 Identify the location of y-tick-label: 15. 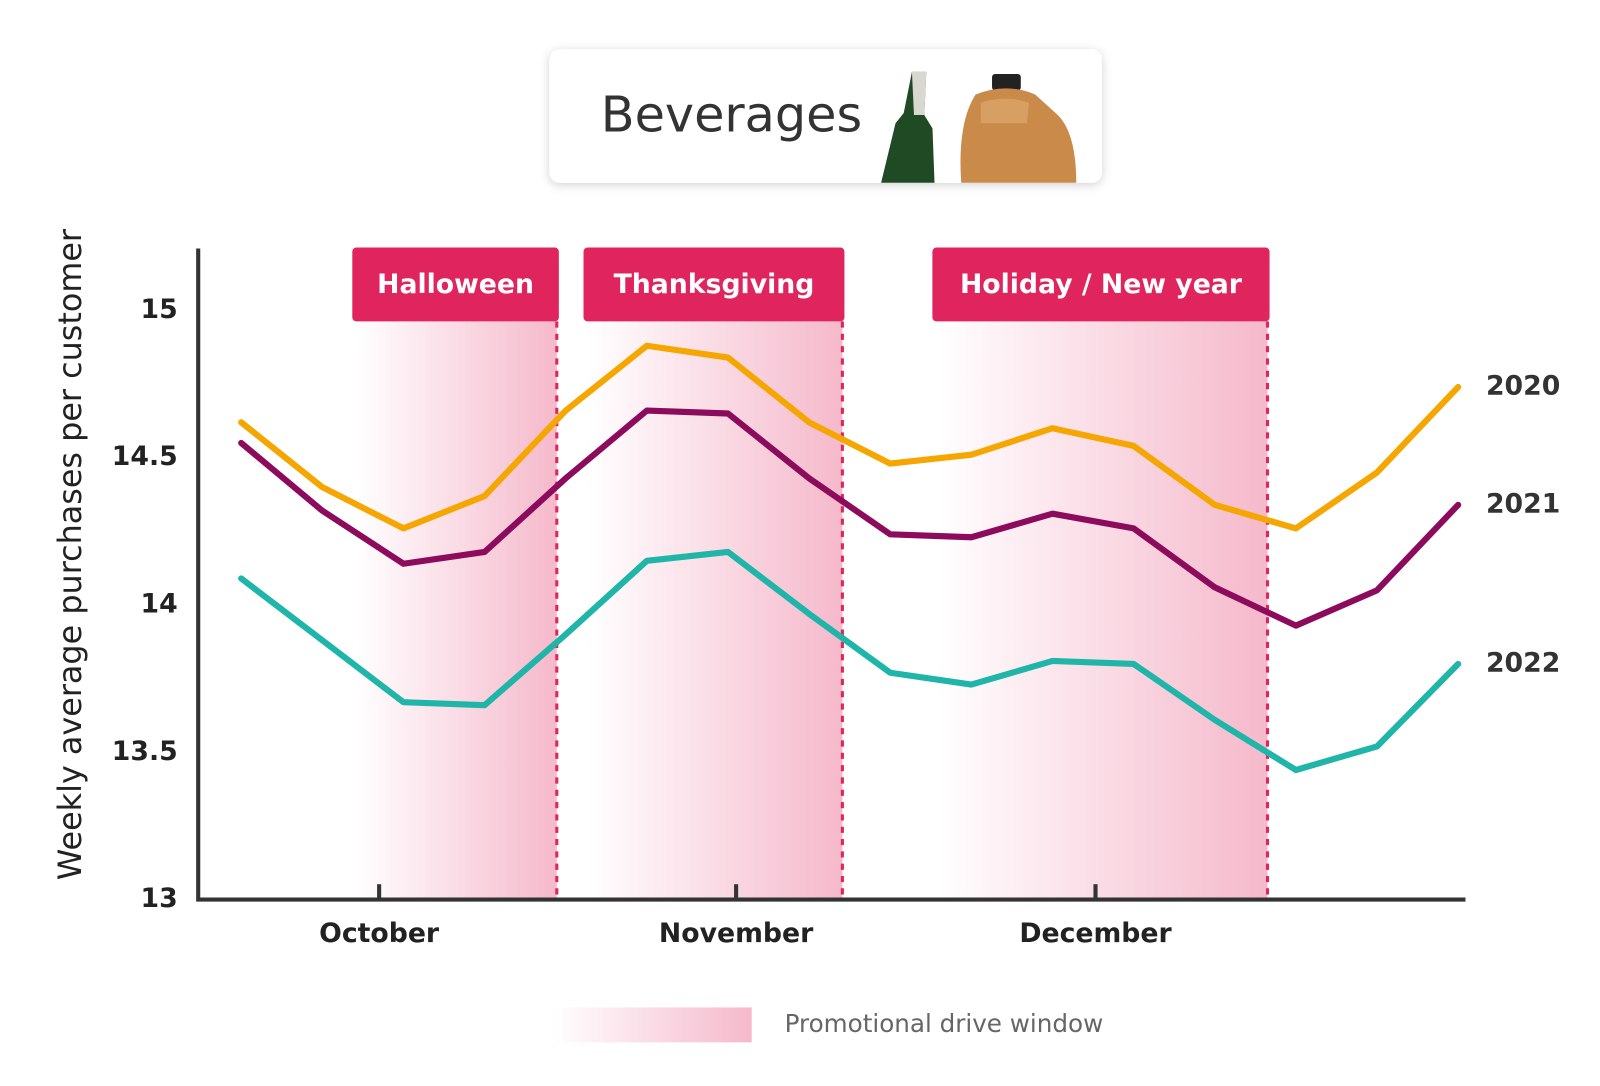
(159, 309).